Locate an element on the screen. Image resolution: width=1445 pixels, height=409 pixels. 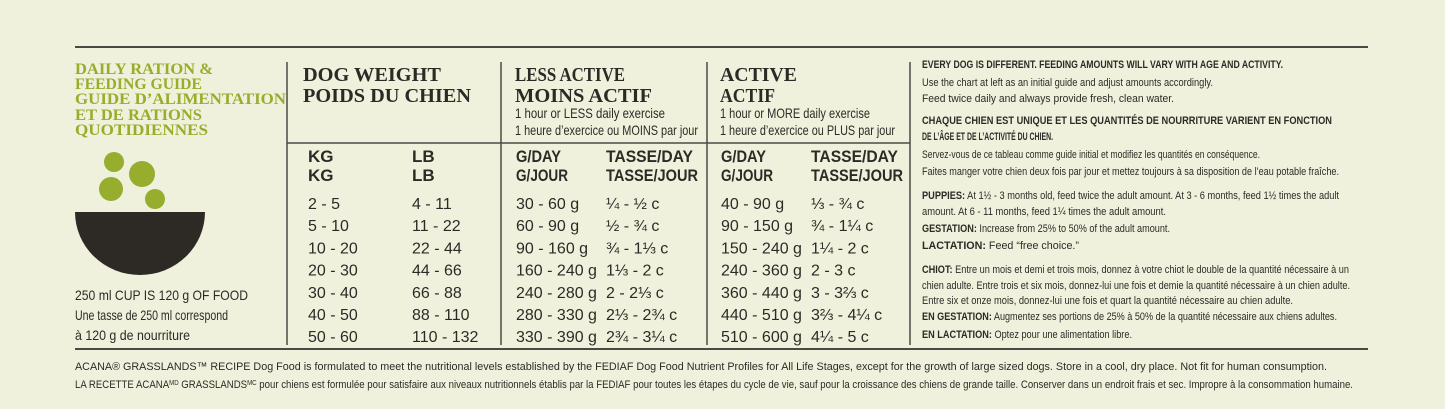
cup-note: à 120 g de nourriture is located at coordinates (132, 335).